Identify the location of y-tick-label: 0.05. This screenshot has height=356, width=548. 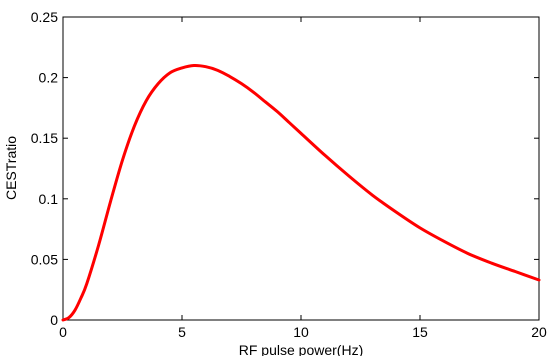
(44, 259).